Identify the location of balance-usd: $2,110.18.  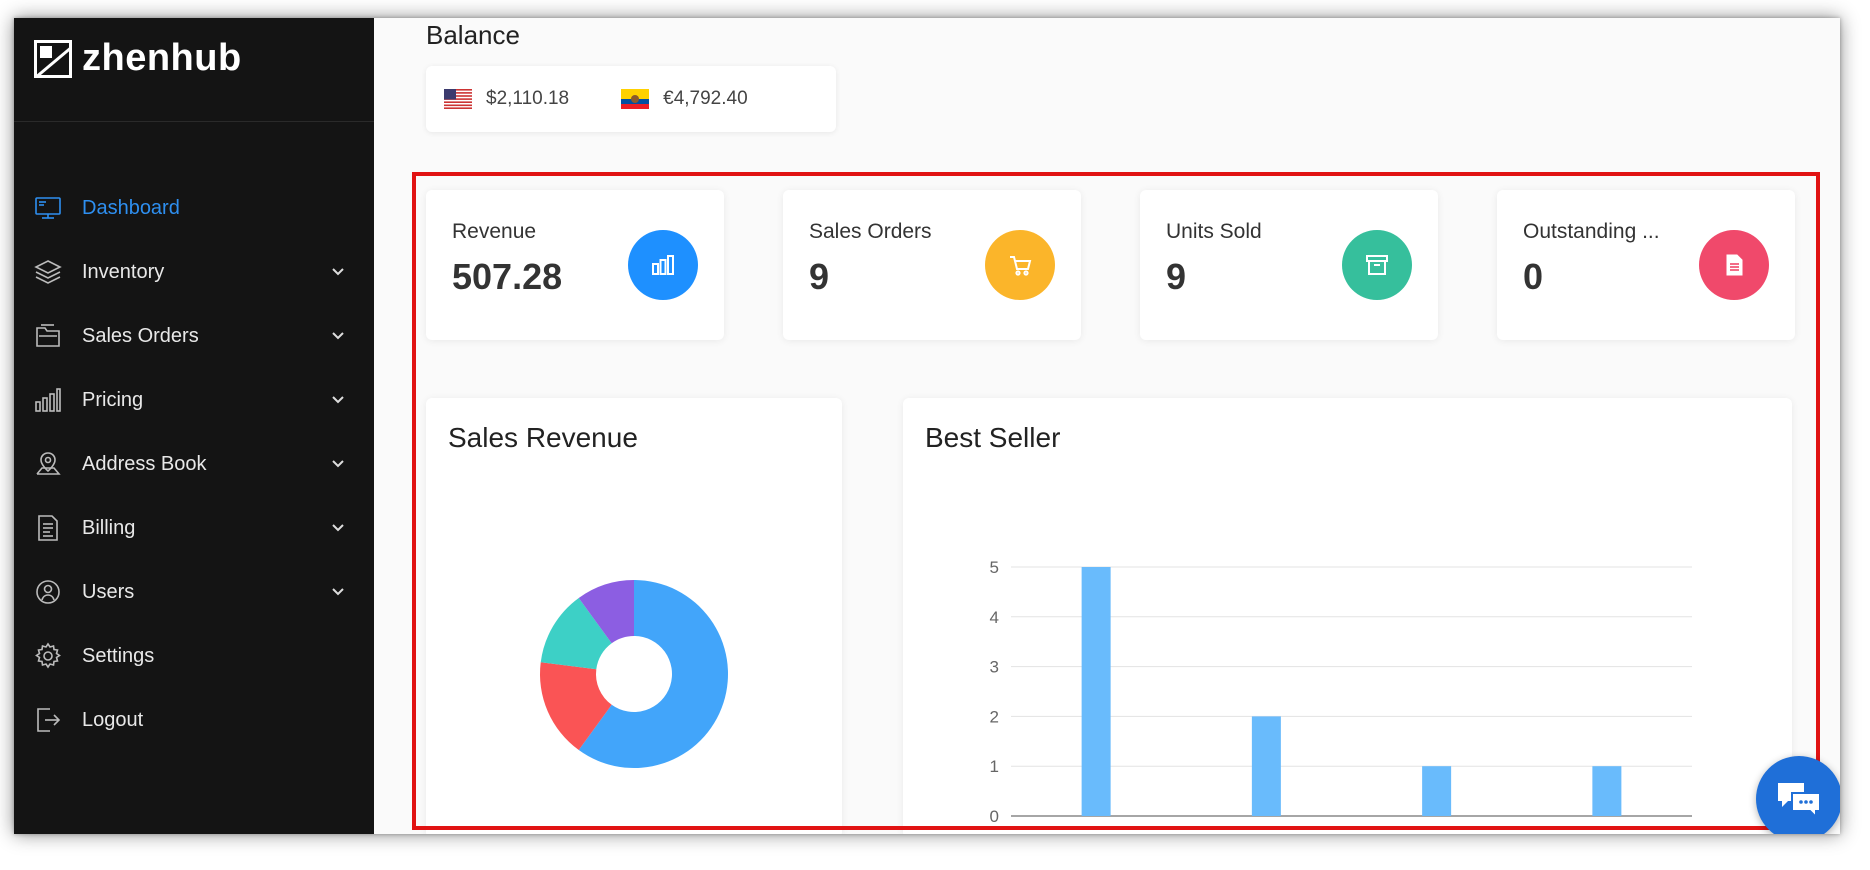
(506, 99).